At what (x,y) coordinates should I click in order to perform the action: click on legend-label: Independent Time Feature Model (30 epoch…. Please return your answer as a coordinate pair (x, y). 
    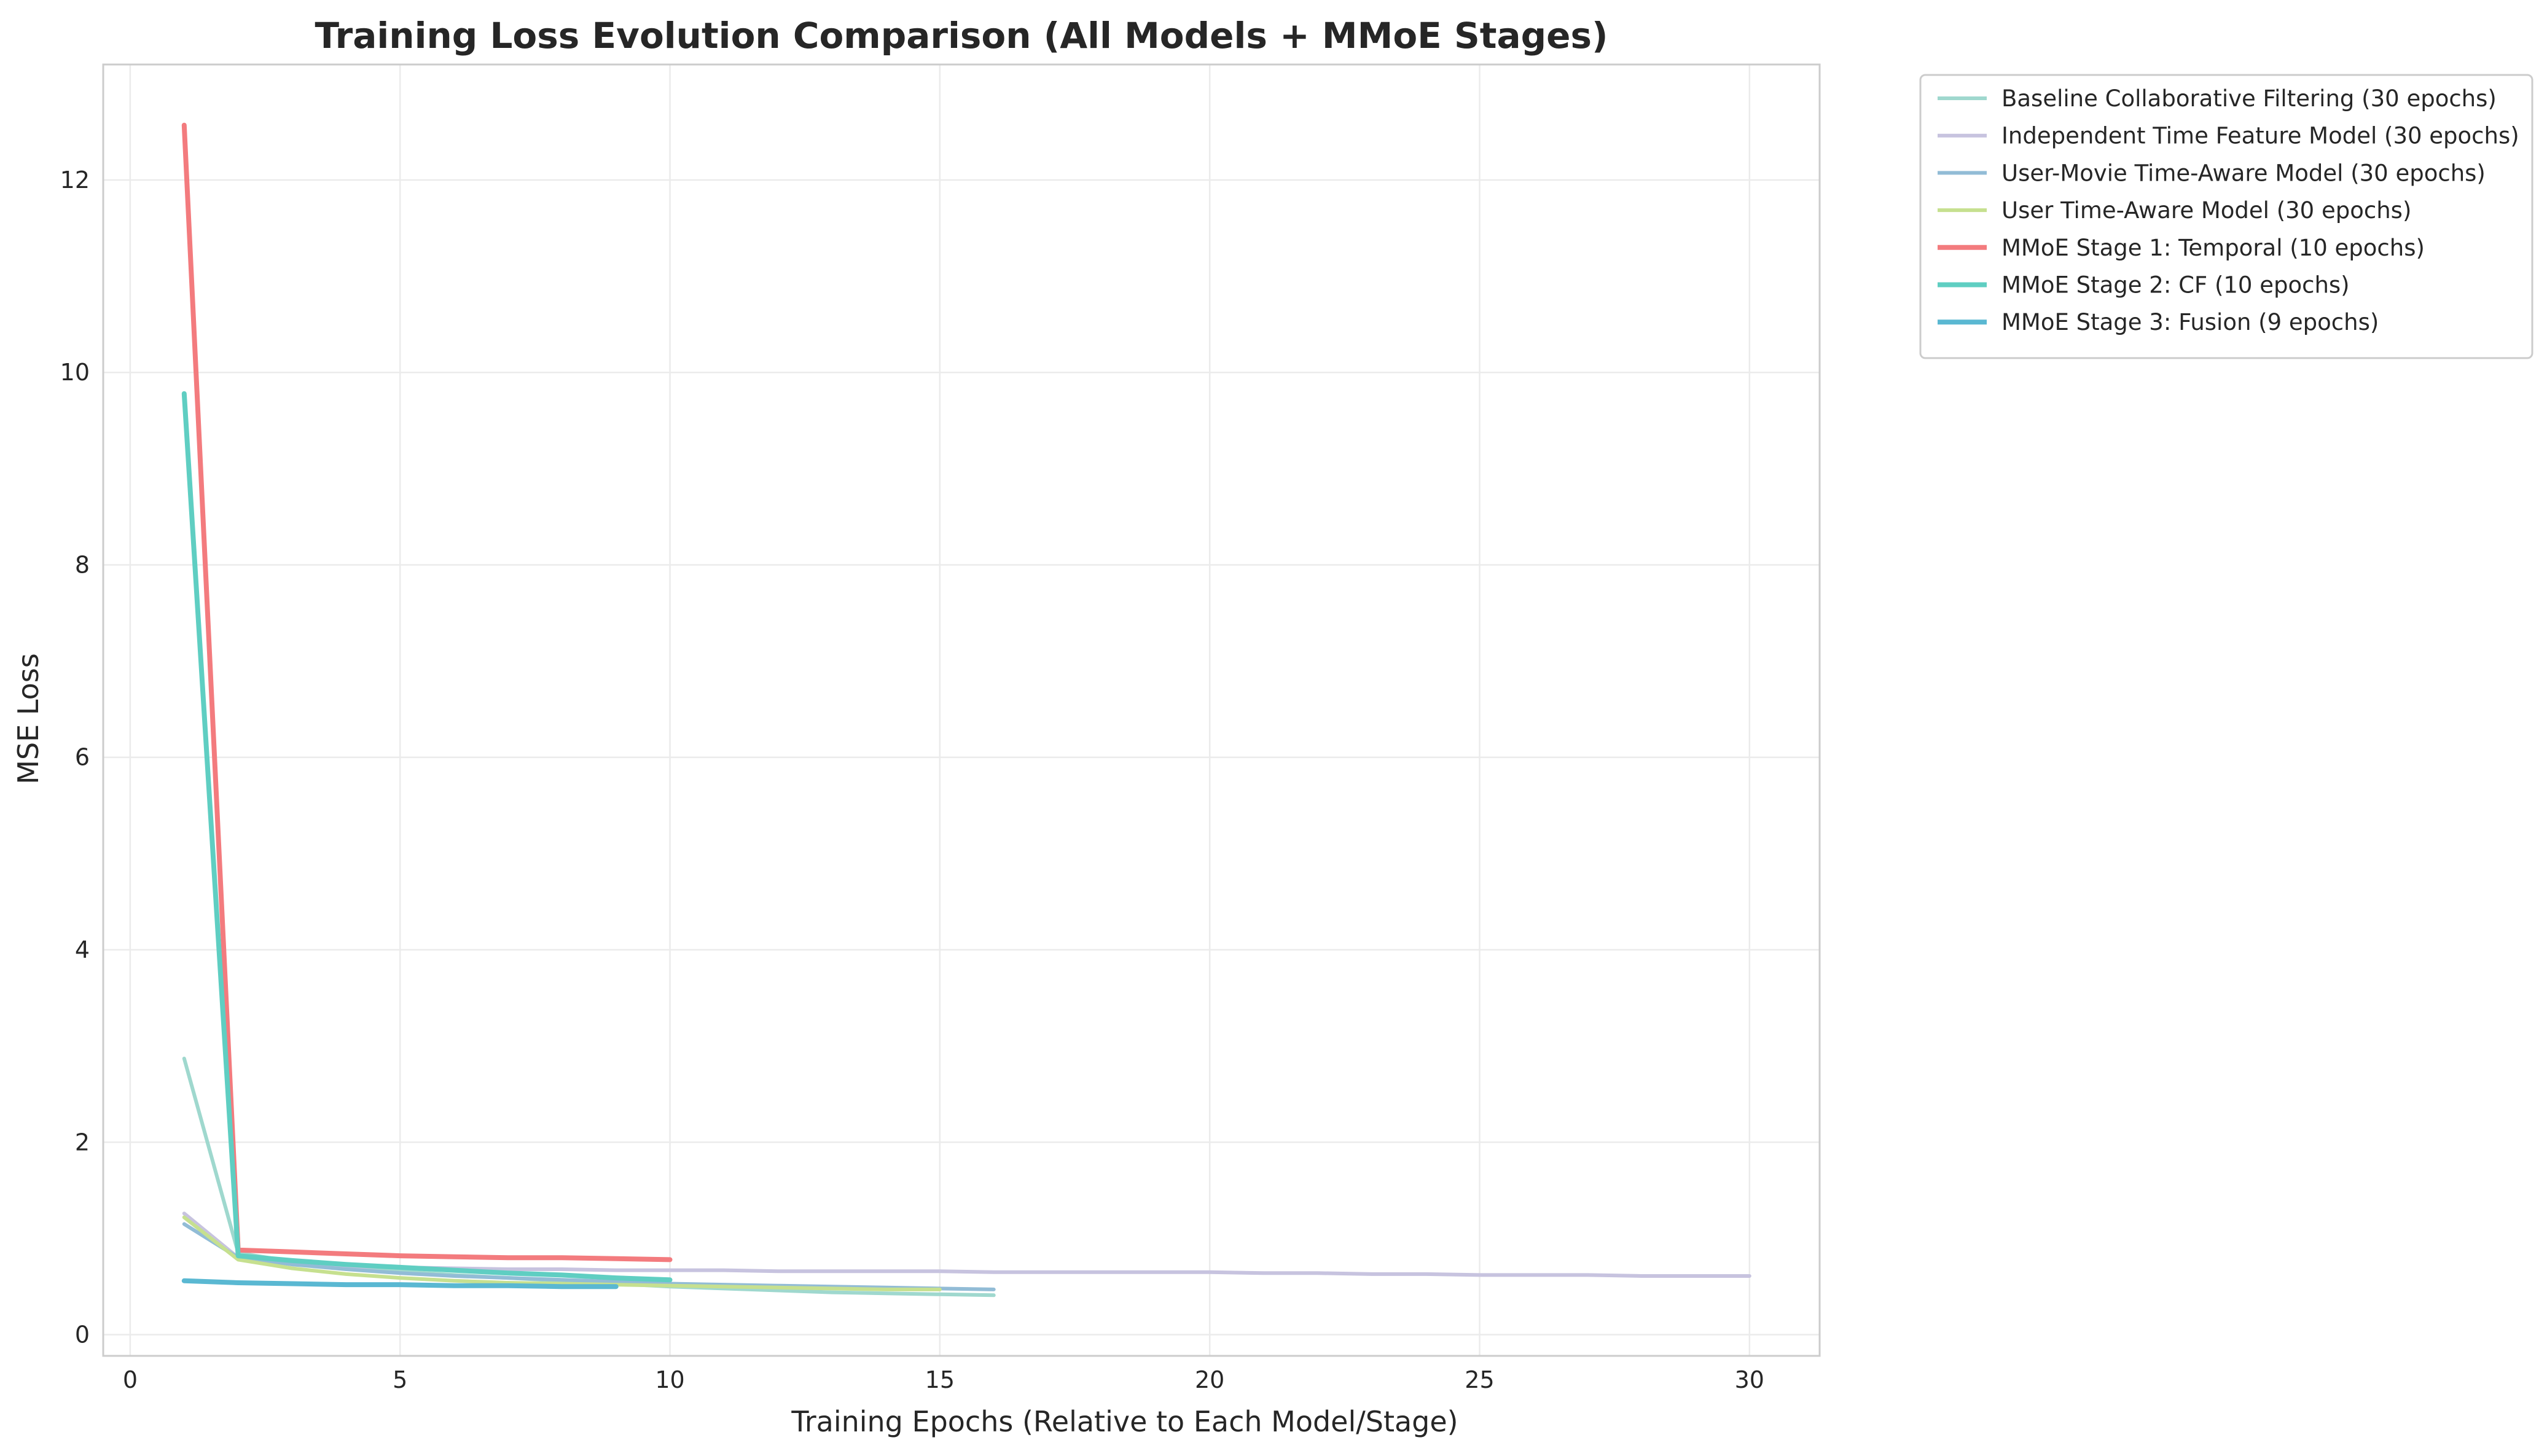
    Looking at the image, I should click on (2260, 136).